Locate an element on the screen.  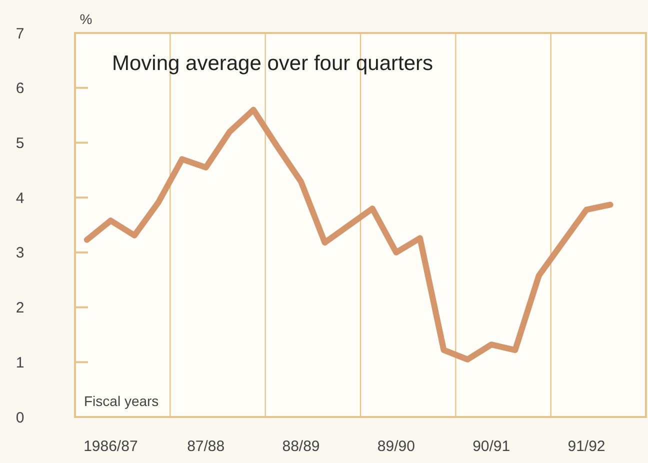
x-axis-title: Fiscal years is located at coordinates (121, 401).